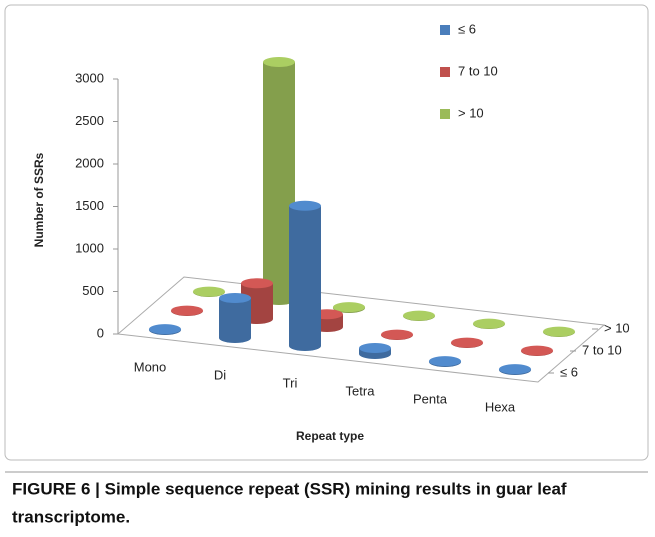 Image resolution: width=655 pixels, height=537 pixels. Describe the element at coordinates (89, 120) in the screenshot. I see `y-tick-label: 2500` at that location.